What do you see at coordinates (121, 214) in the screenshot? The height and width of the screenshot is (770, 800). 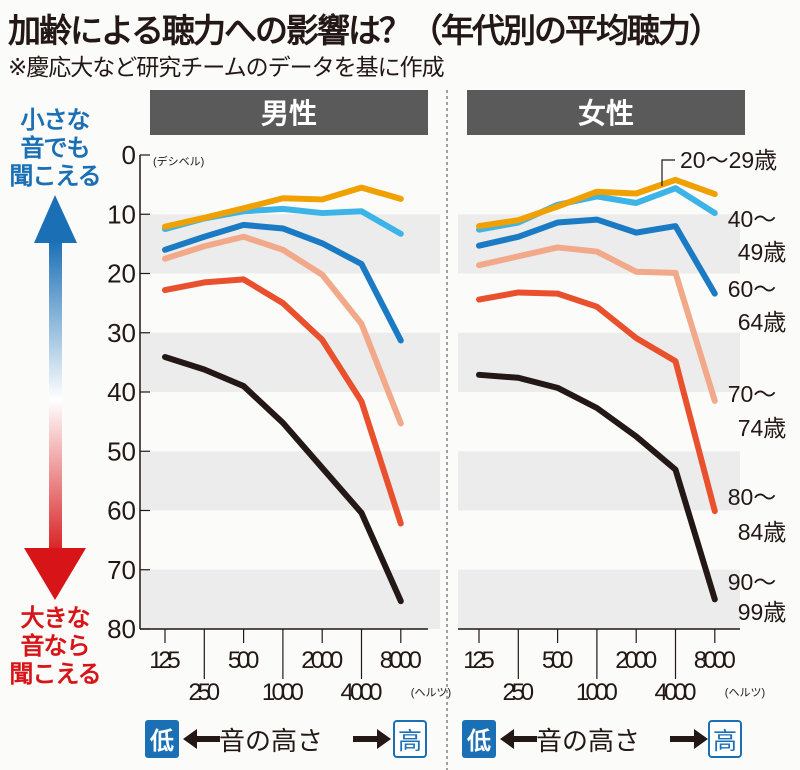 I see `y-tick-label: 10` at bounding box center [121, 214].